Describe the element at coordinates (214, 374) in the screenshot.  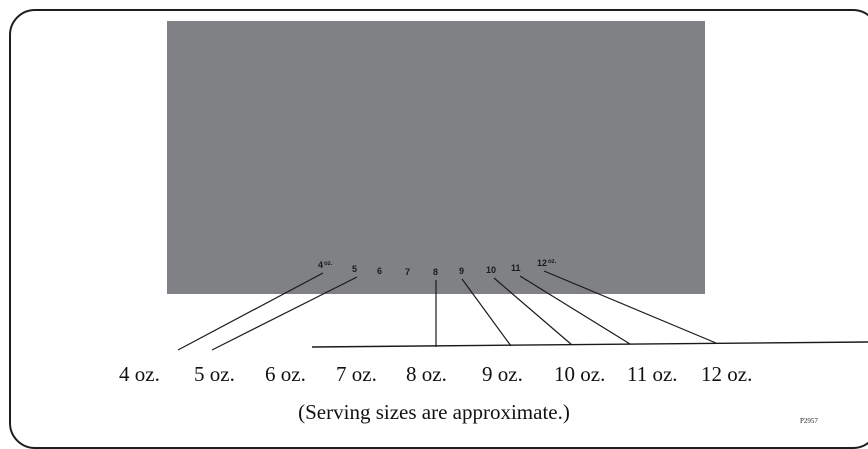
I see `size-label-5oz: 5 oz.` at that location.